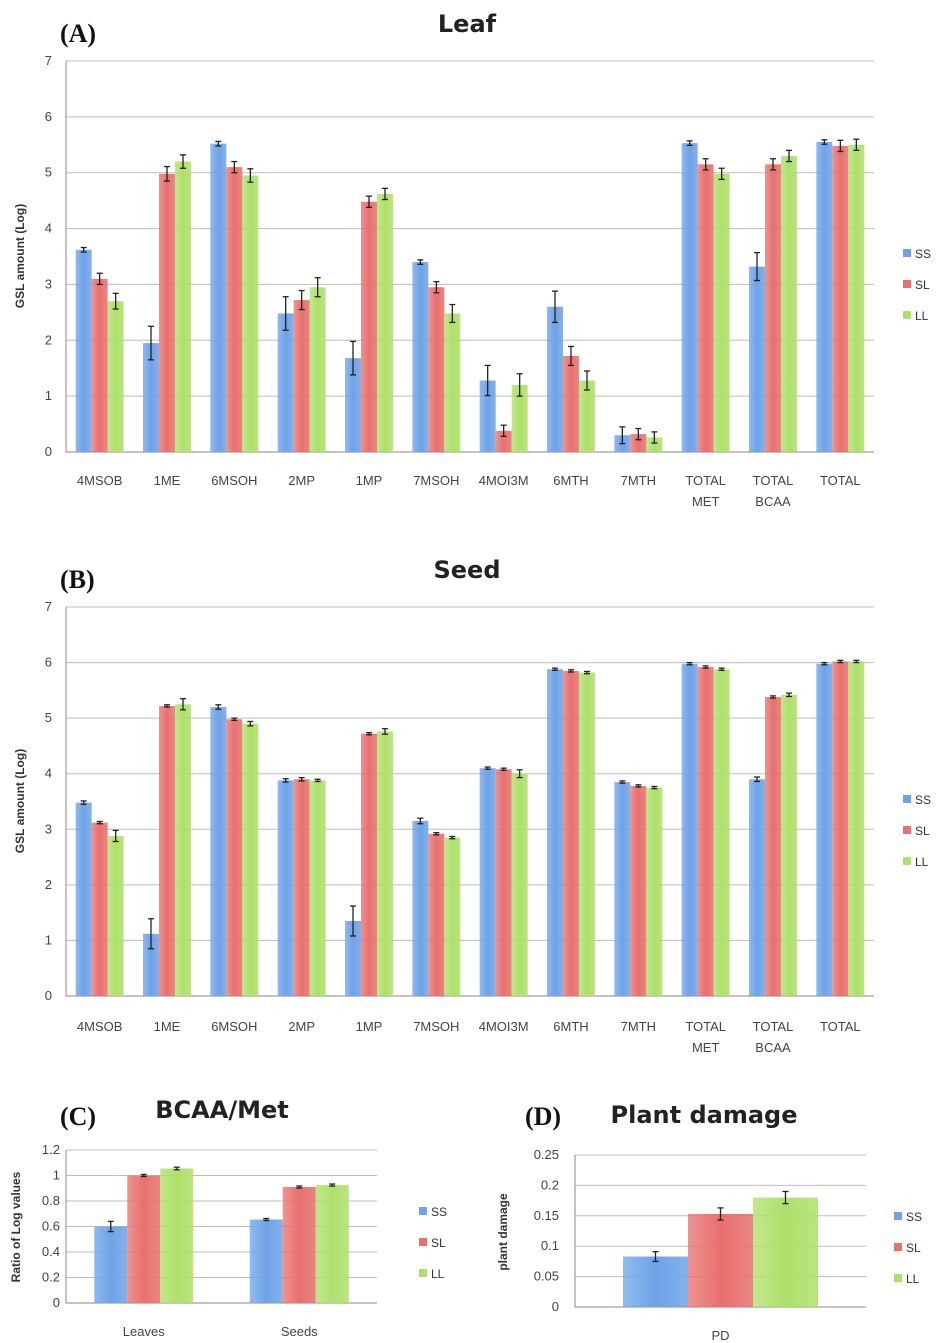  What do you see at coordinates (151, 934) in the screenshot?
I see `error-bar-ss-1me` at bounding box center [151, 934].